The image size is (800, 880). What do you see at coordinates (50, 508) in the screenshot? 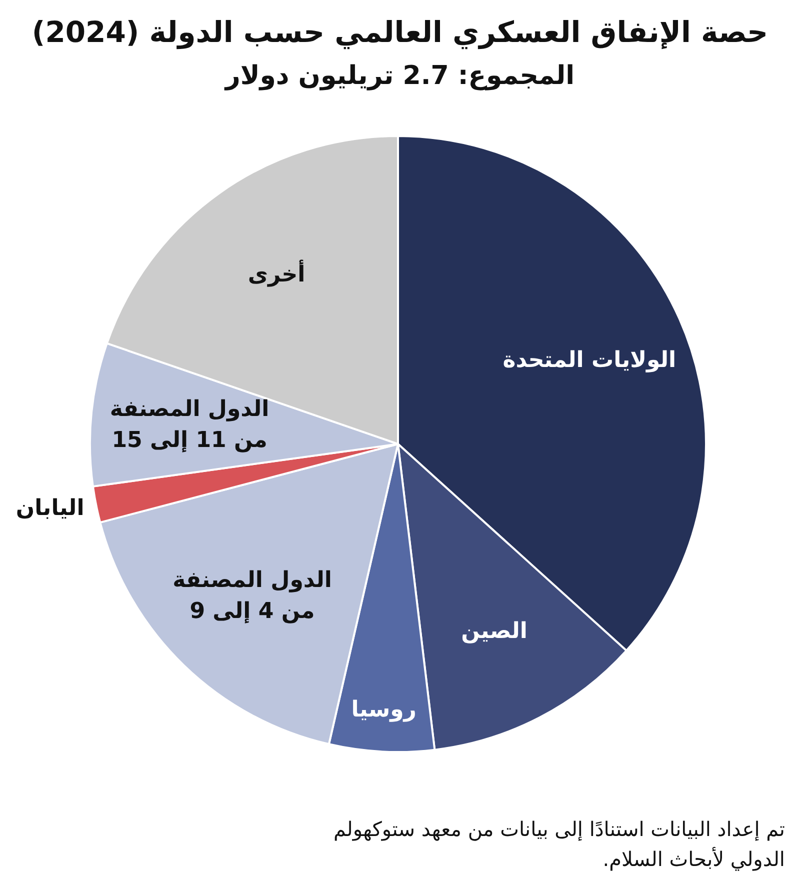
I see `slice-label: اليابان` at bounding box center [50, 508].